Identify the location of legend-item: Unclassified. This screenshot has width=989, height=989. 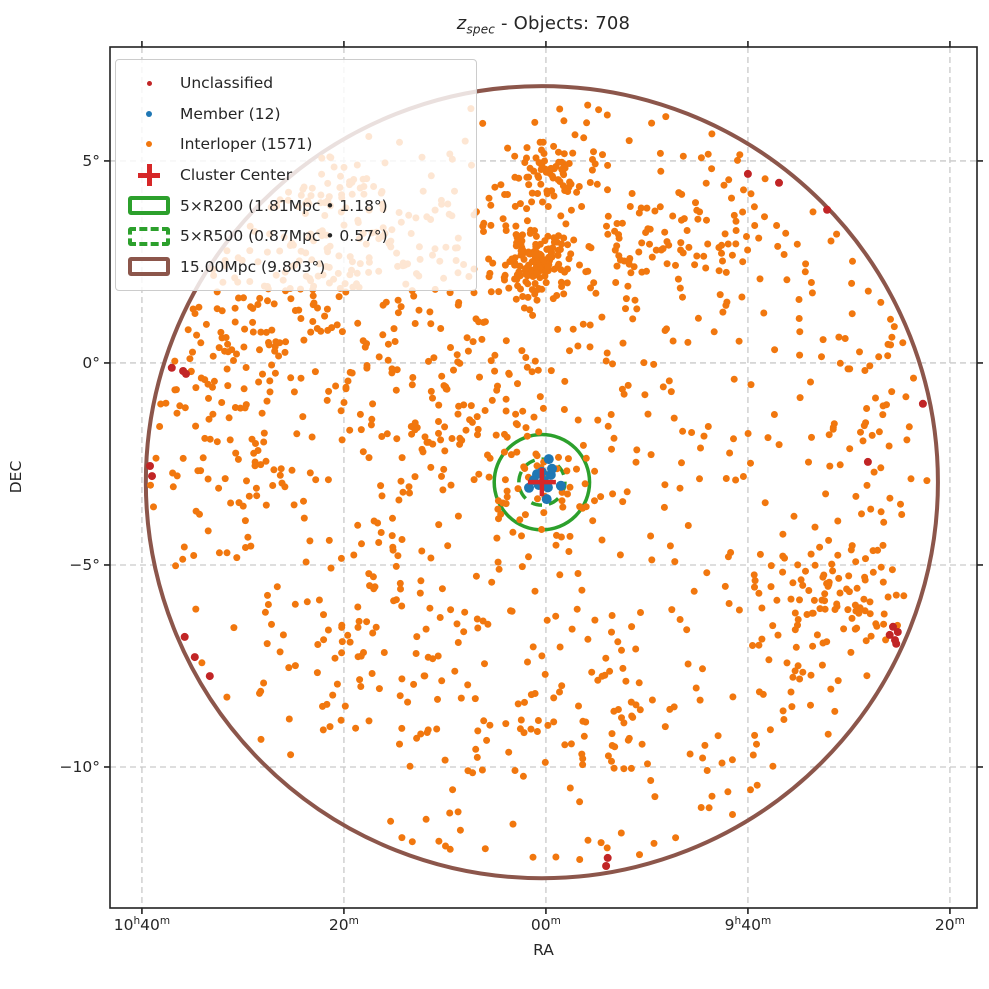
(296, 83).